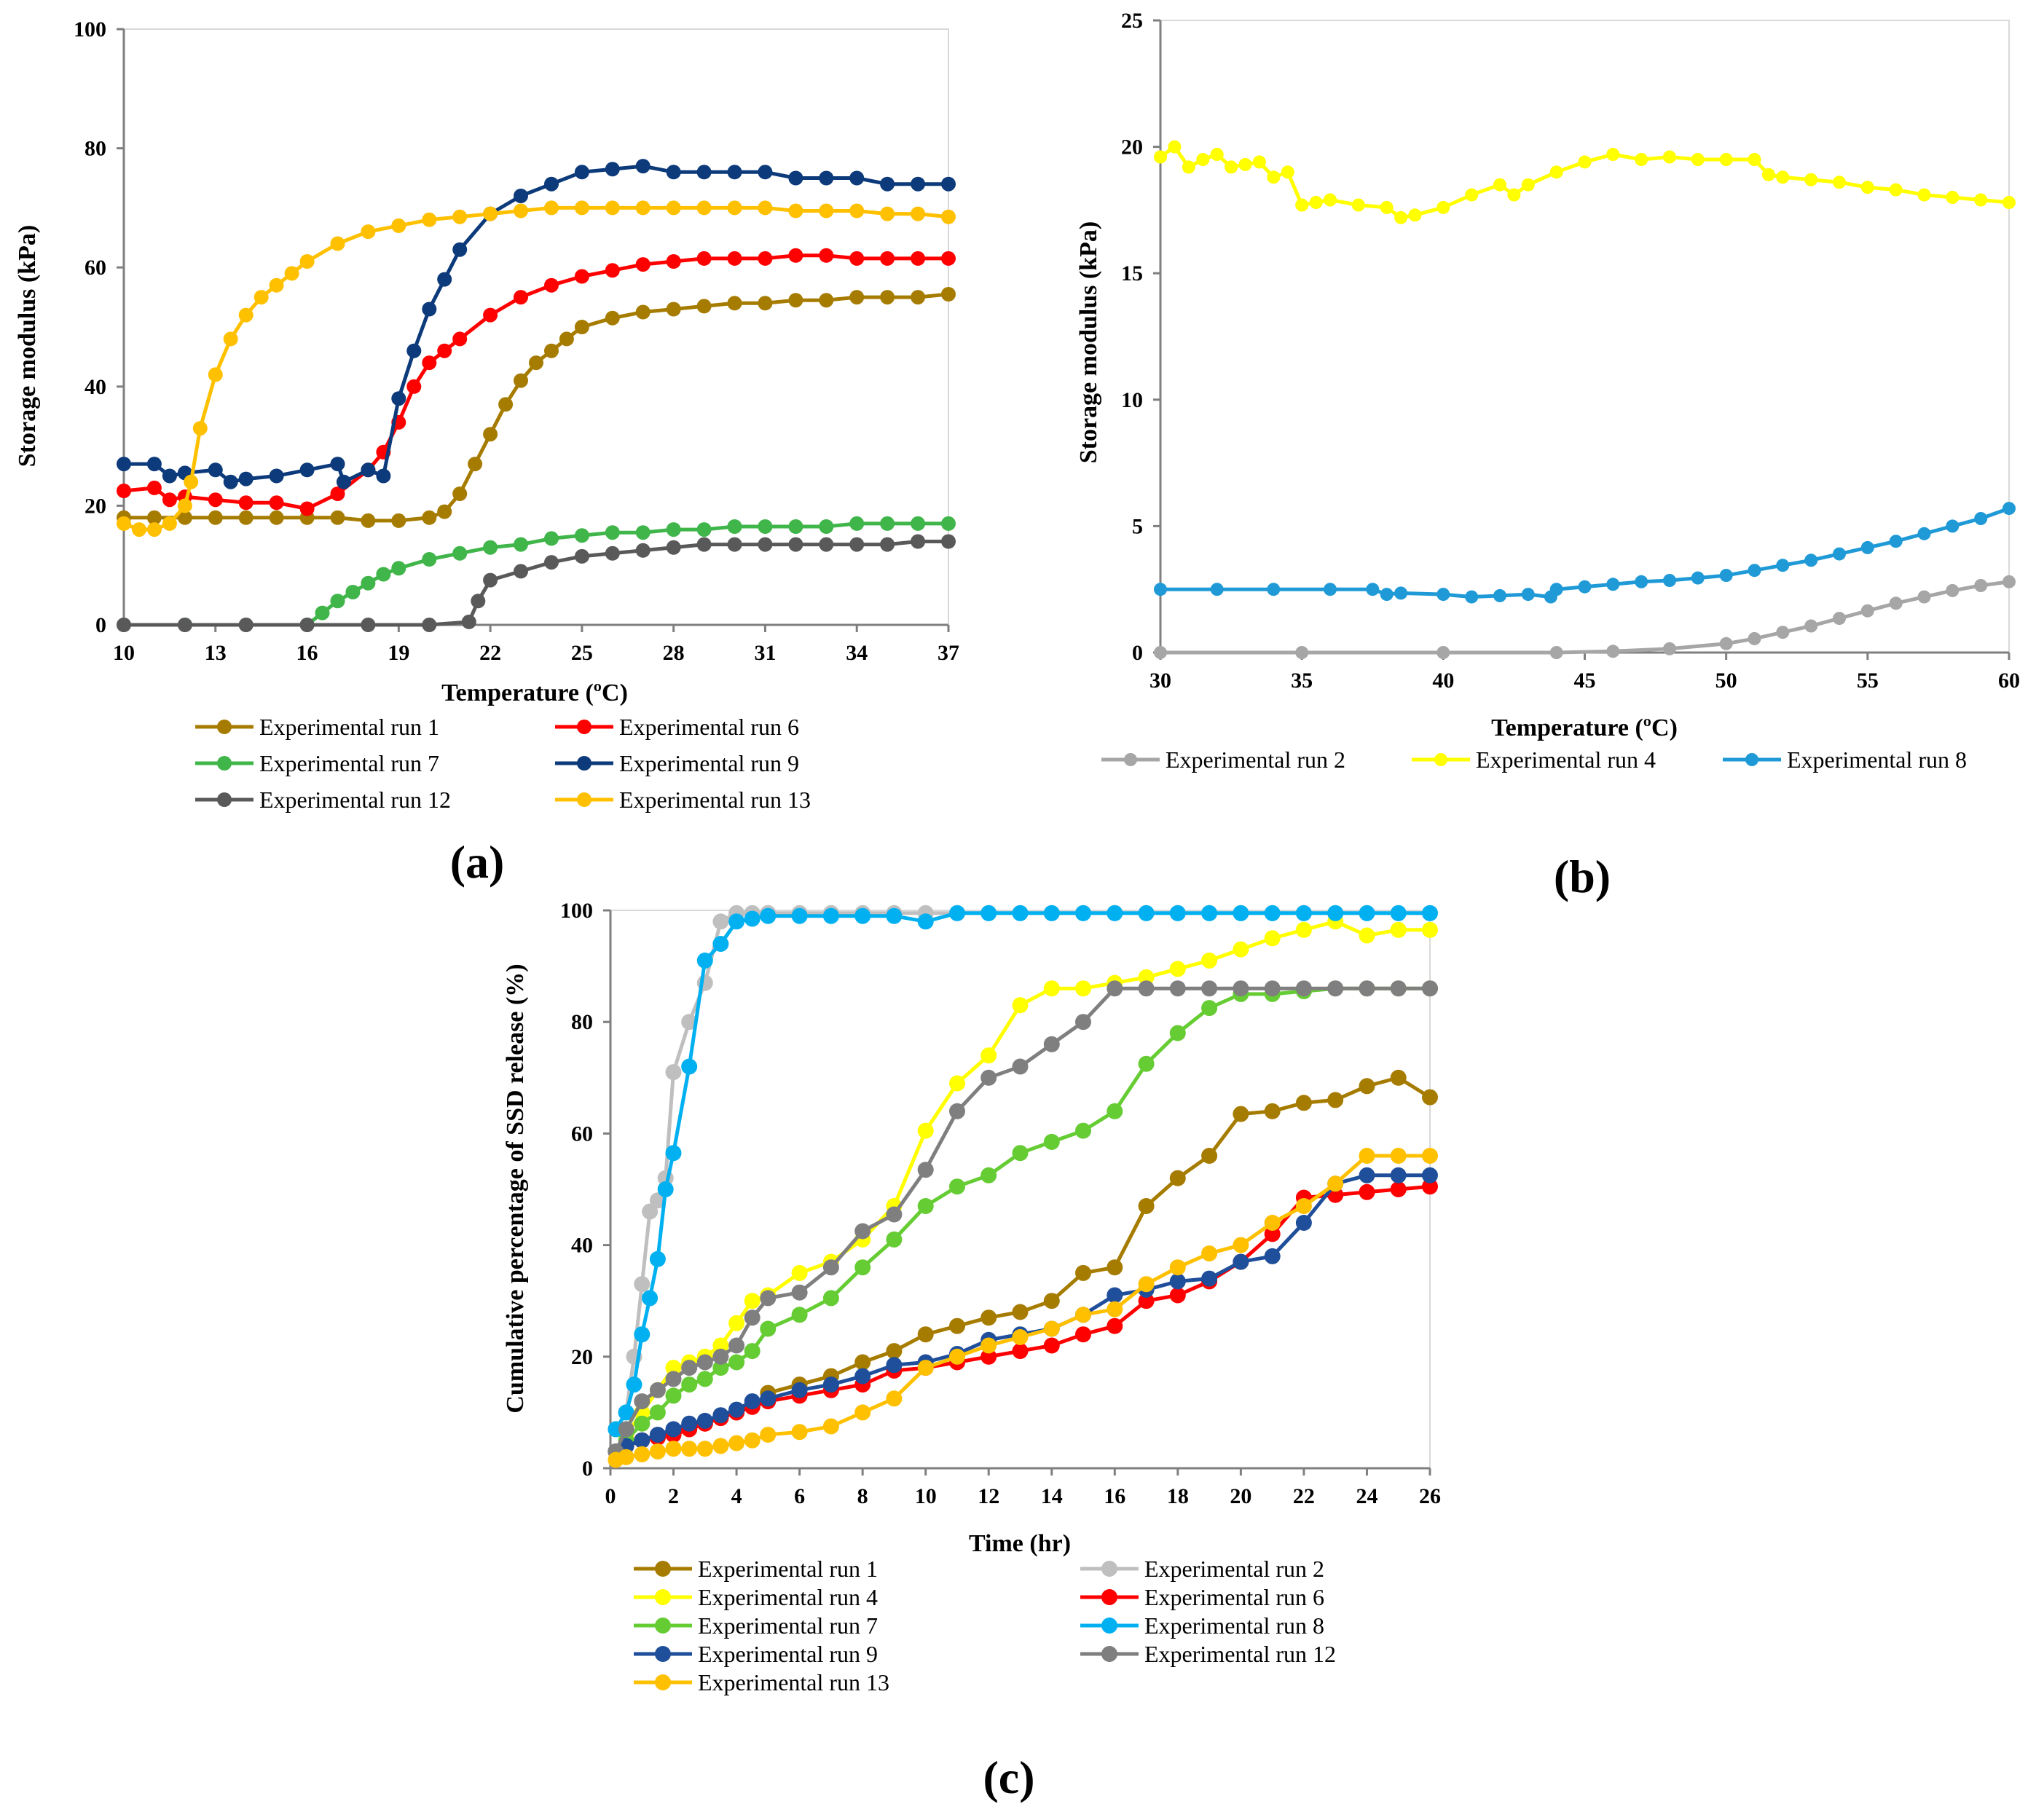 The height and width of the screenshot is (1820, 2036). I want to click on panel-a-x-axis-title: Temperature (ºC), so click(534, 692).